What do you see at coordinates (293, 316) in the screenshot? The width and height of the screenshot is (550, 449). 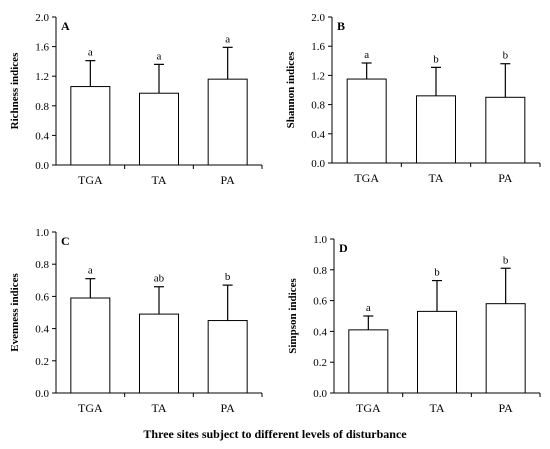 I see `y-axis-title: Simpson indices` at bounding box center [293, 316].